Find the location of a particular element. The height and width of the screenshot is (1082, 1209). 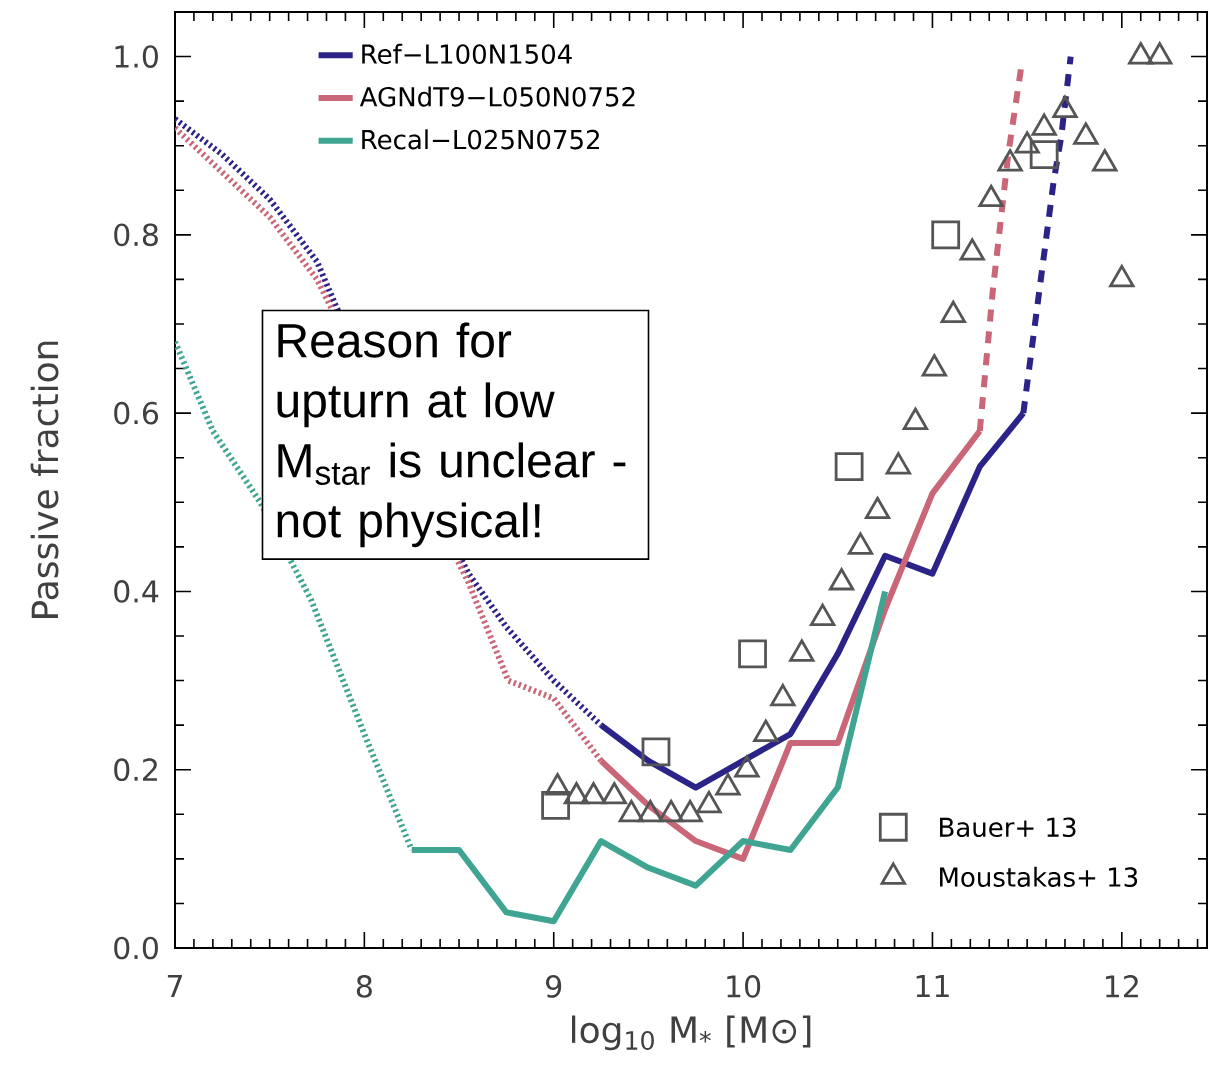

y-tick-label: 0.8 is located at coordinates (136, 235).